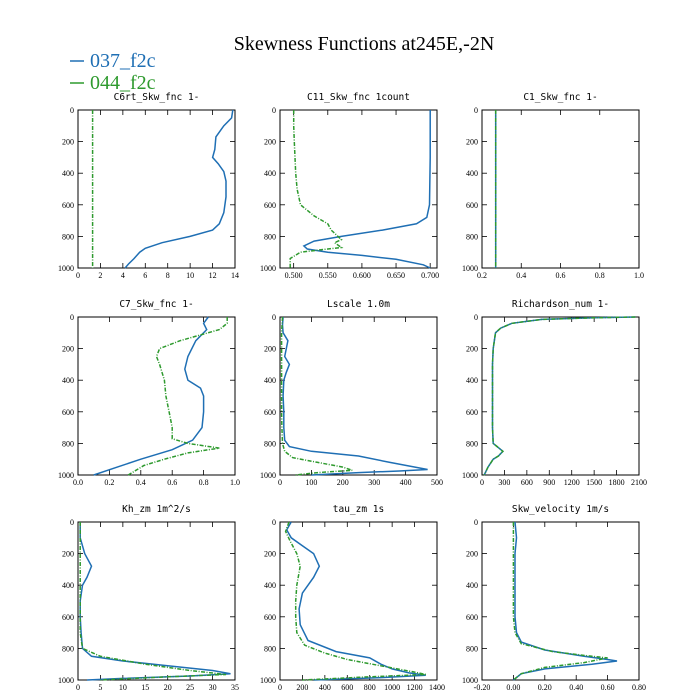 The image size is (700, 700). I want to click on x-tick-label: 1500, so click(594, 482).